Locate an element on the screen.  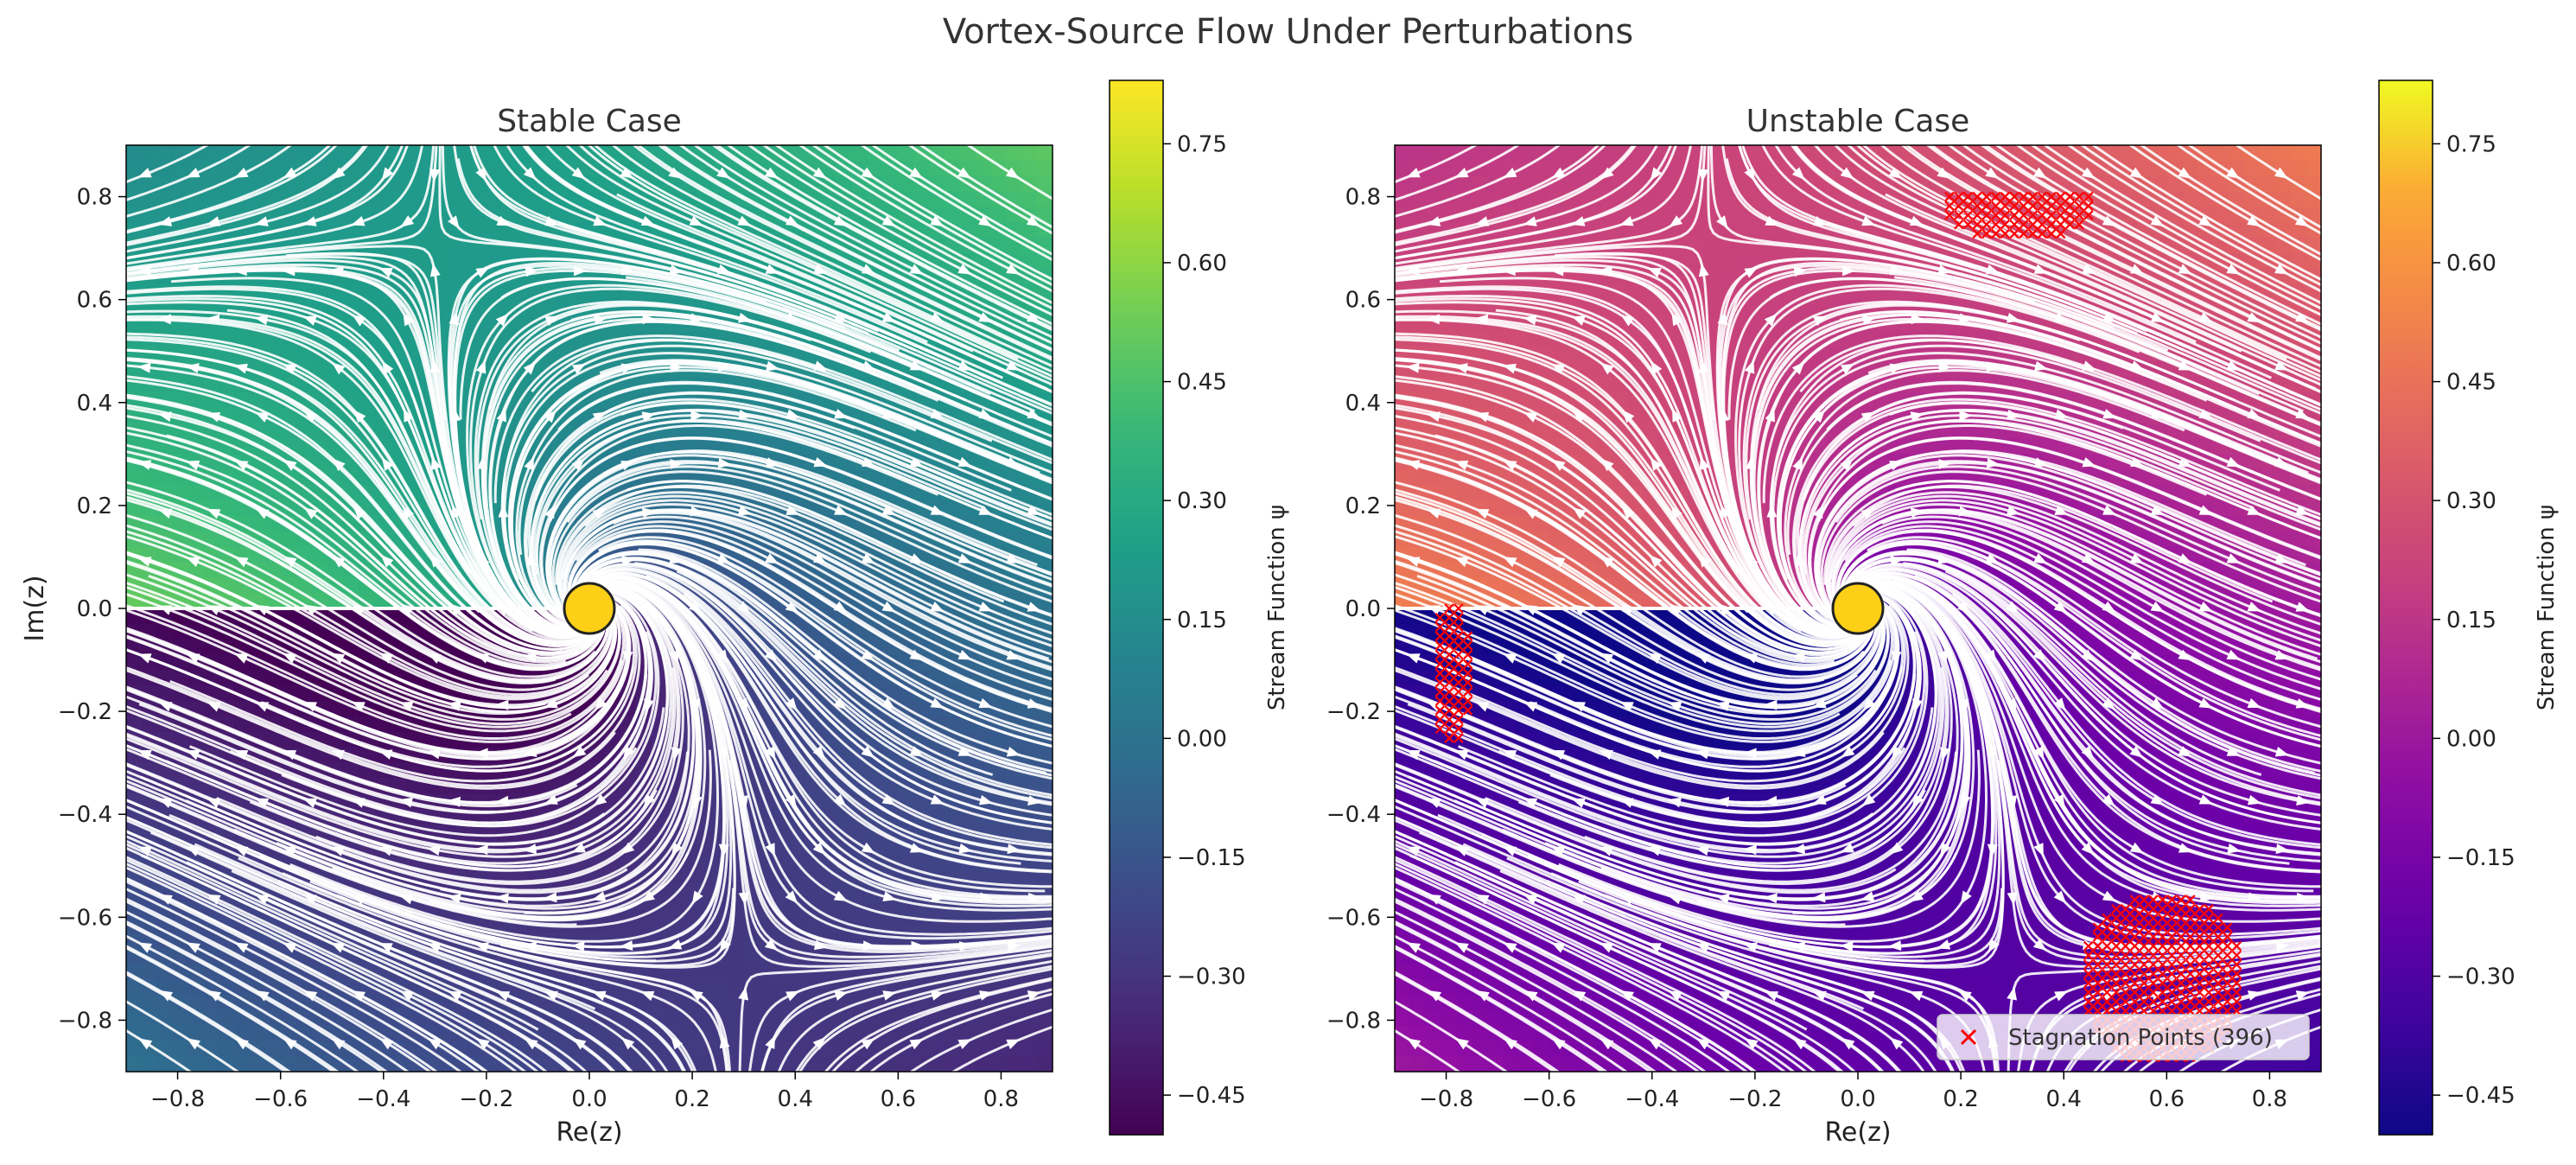
colorbar-label: Stream Function ψ is located at coordinates (2547, 607).